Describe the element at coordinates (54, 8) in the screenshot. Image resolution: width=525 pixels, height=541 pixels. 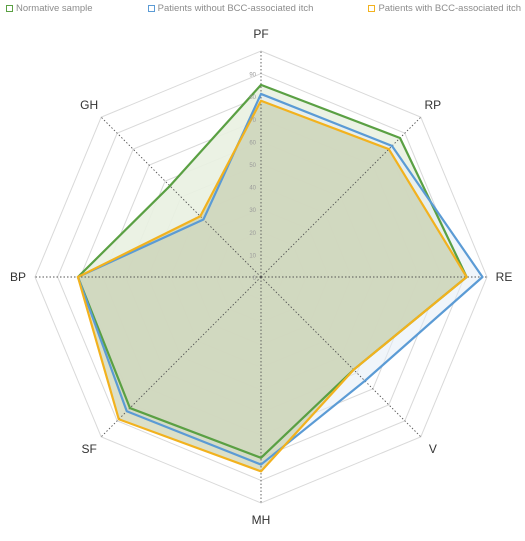
I see `legend-label-normative: Normative sample` at that location.